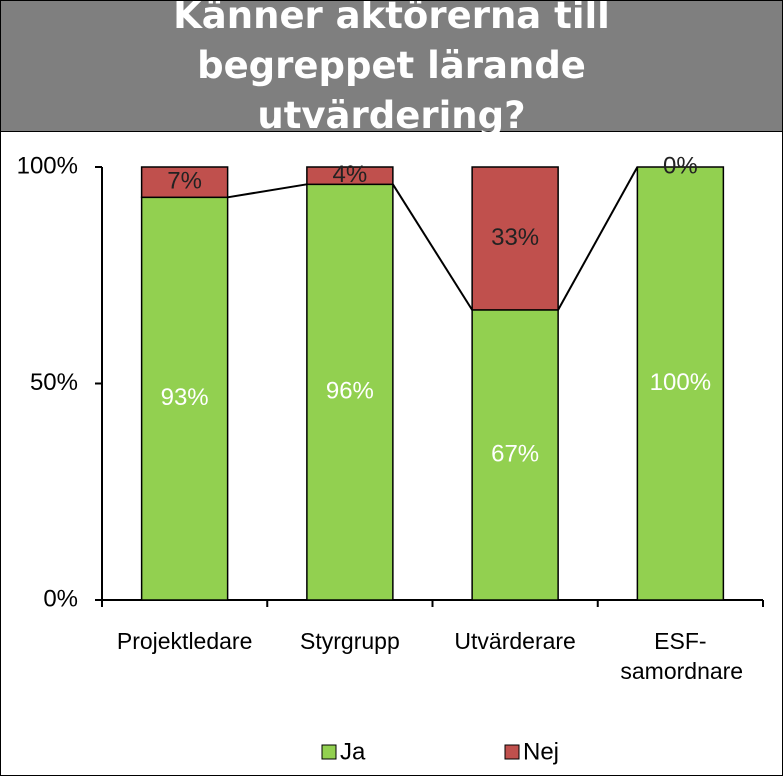 The width and height of the screenshot is (783, 776). Describe the element at coordinates (47, 165) in the screenshot. I see `y-tick-label: 100%` at that location.